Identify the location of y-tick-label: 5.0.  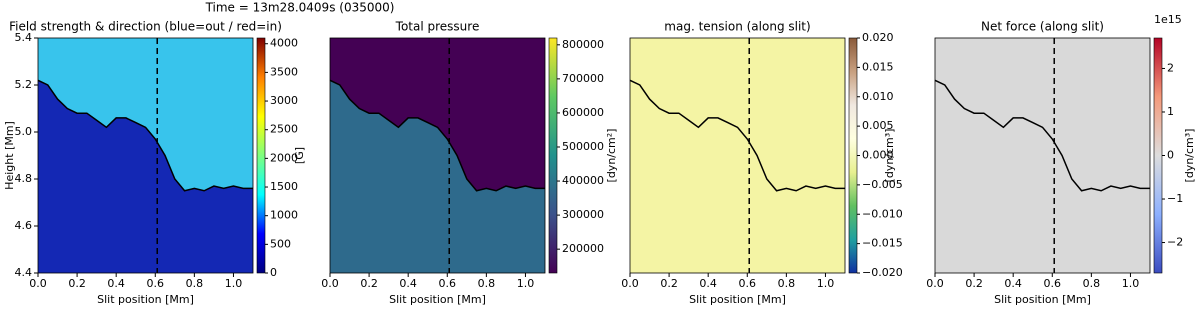
(24, 131).